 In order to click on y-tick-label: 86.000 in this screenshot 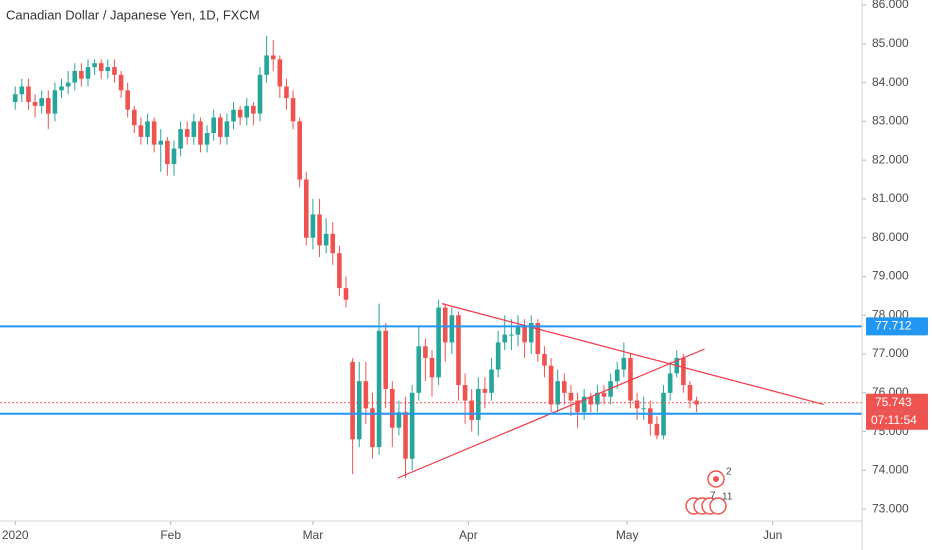, I will do `click(890, 5)`.